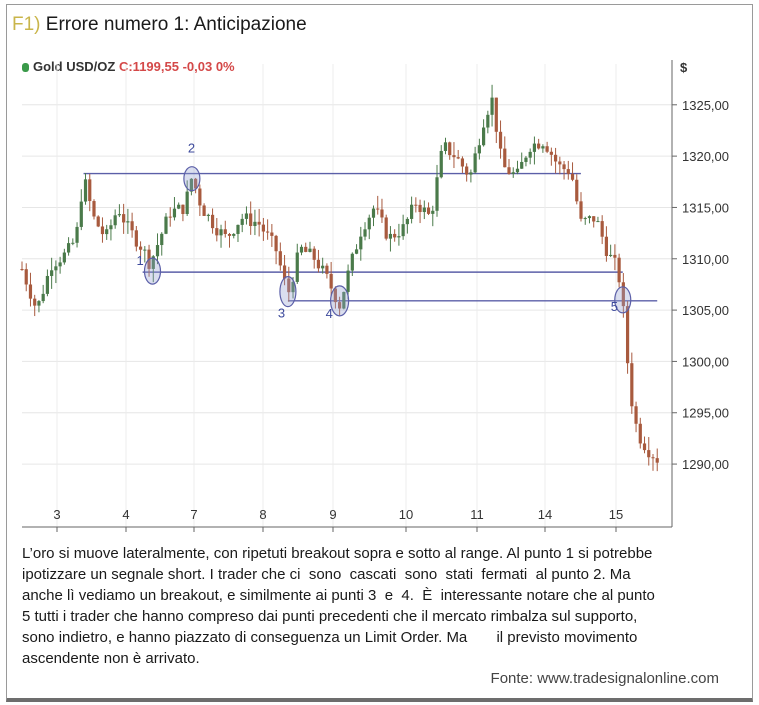  I want to click on x-tick-label: 3, so click(56, 514).